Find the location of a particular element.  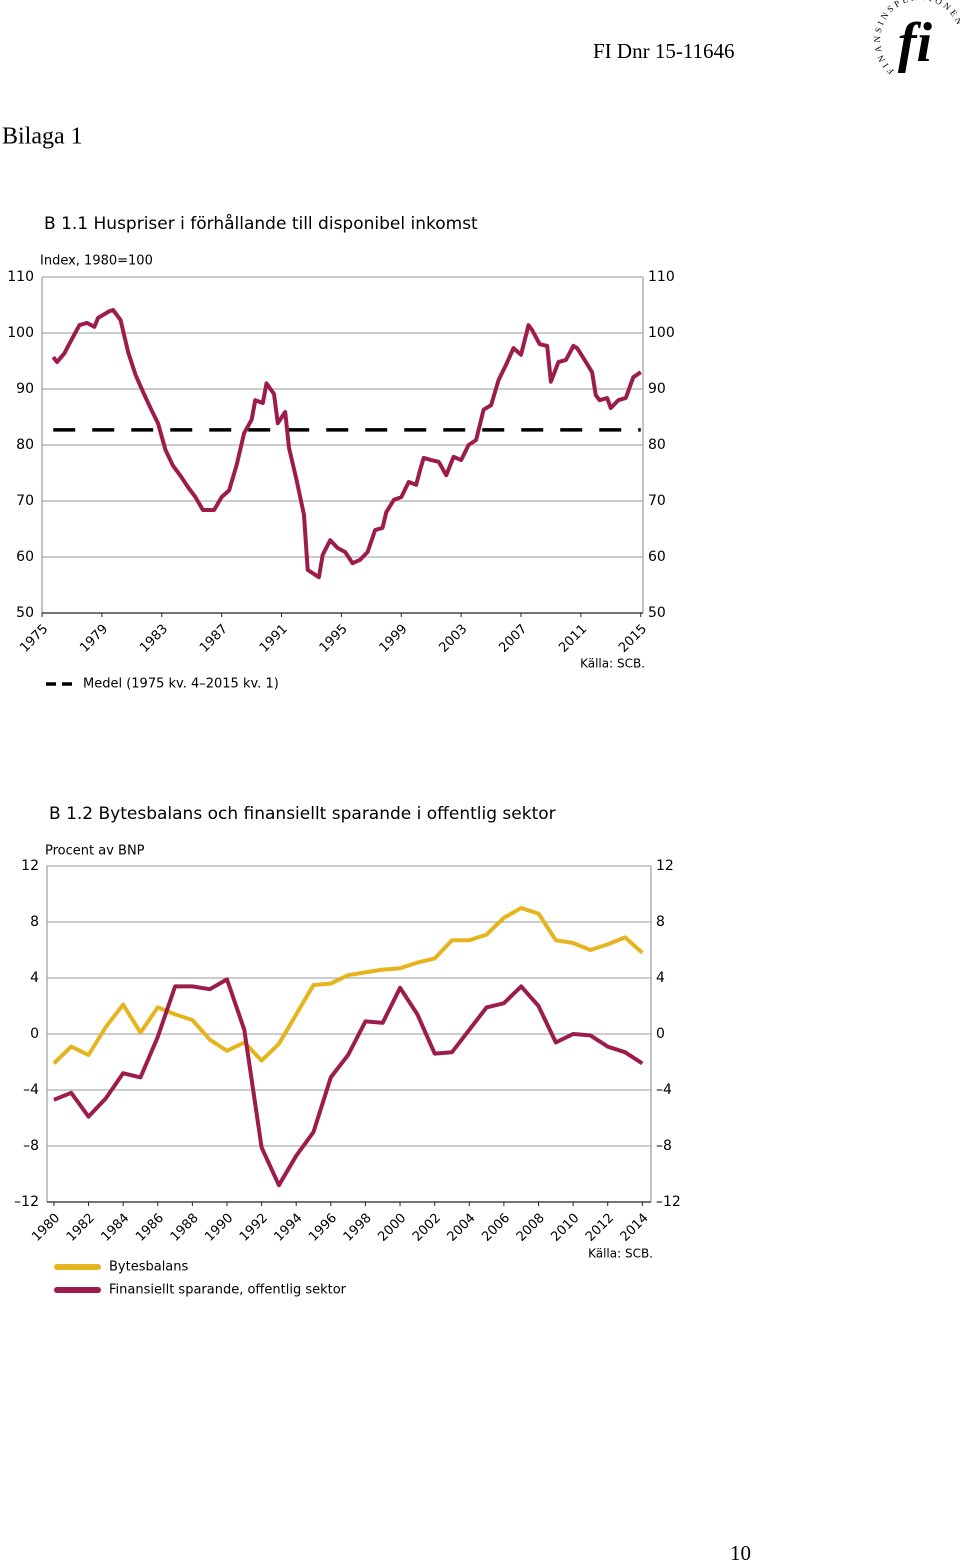

x-tick-label: 2002 is located at coordinates (427, 1228).